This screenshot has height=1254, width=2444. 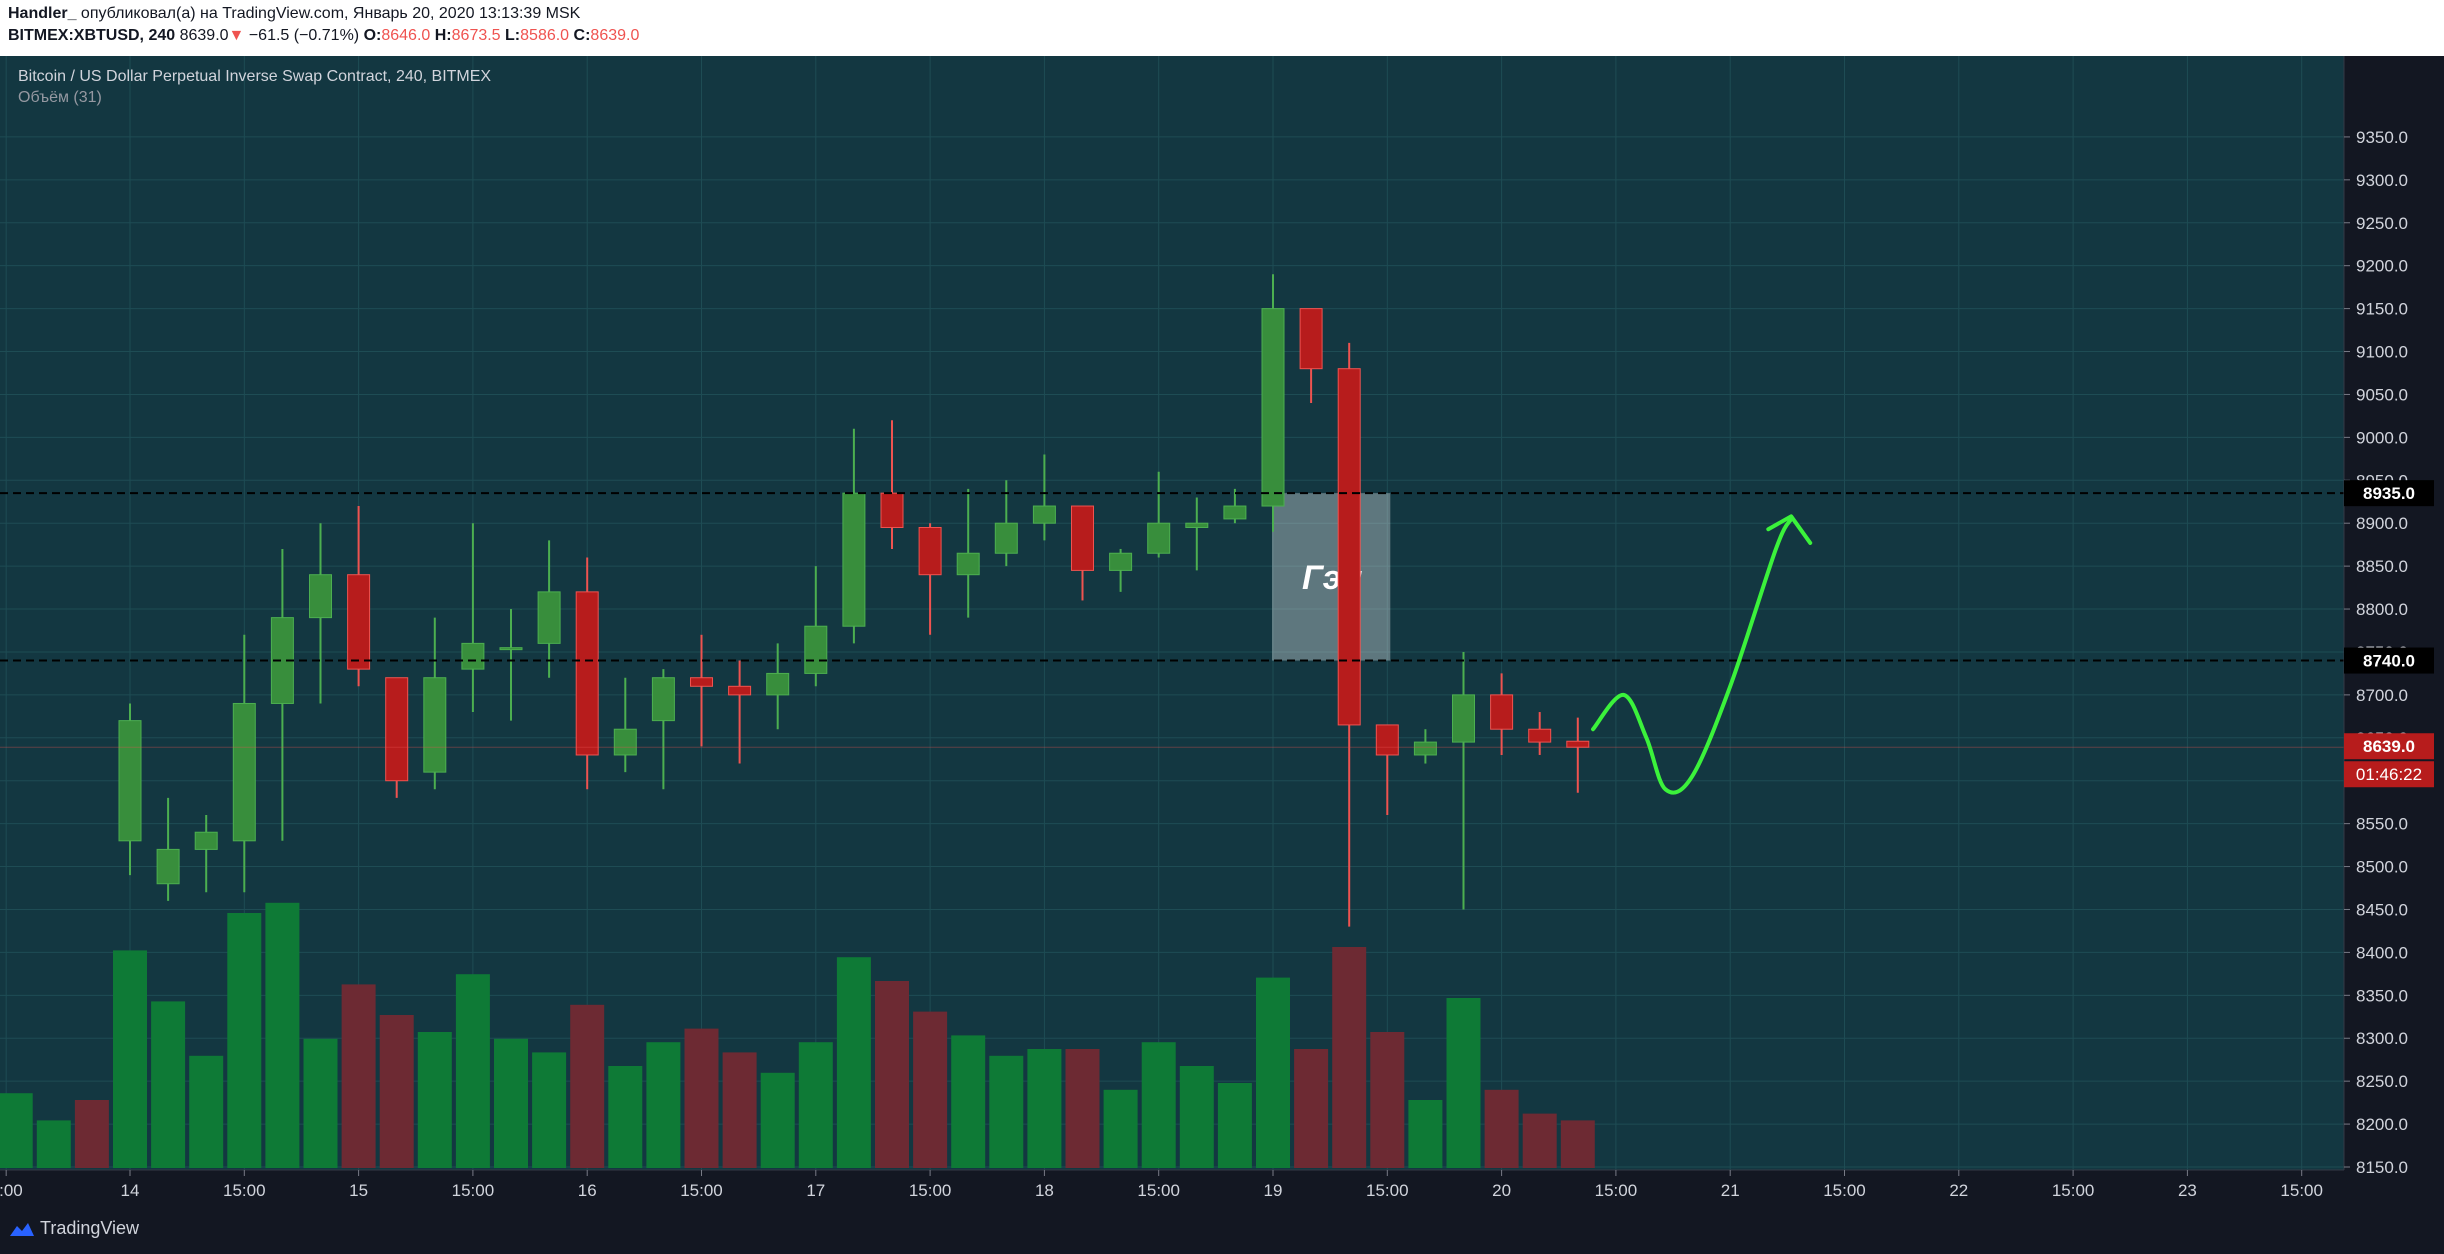 I want to click on high-value: 8673.5, so click(x=476, y=35).